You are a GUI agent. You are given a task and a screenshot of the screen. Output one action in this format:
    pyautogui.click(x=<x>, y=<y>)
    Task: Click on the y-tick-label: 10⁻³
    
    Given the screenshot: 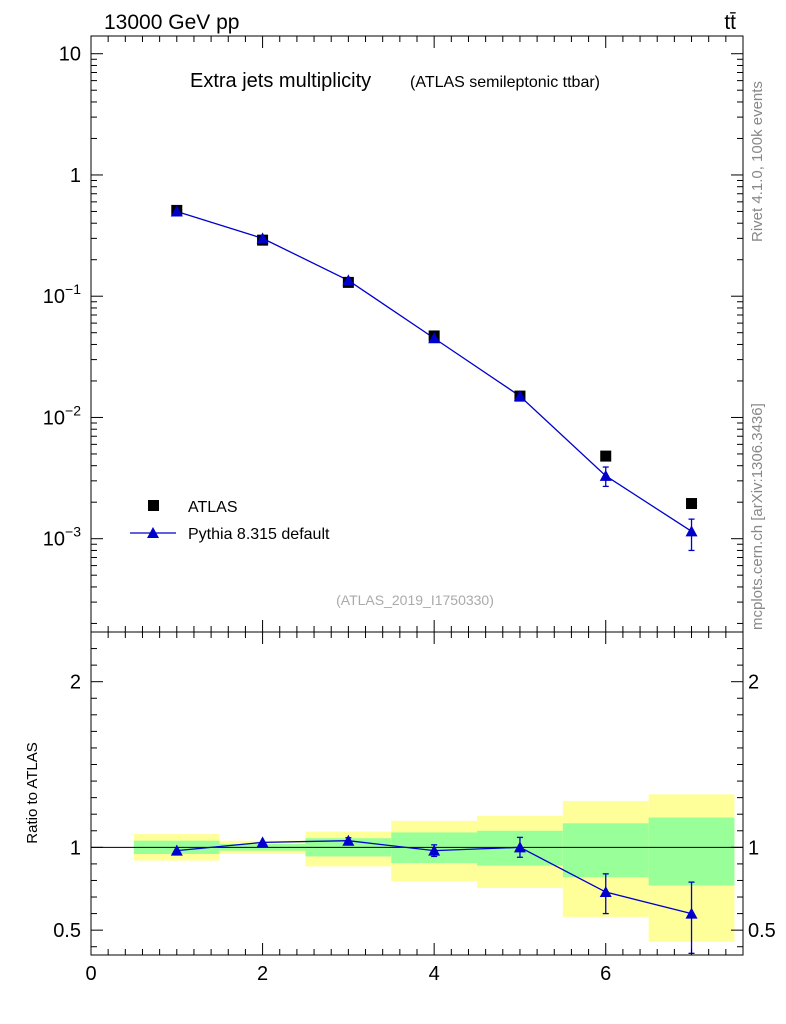 What is the action you would take?
    pyautogui.click(x=62, y=537)
    